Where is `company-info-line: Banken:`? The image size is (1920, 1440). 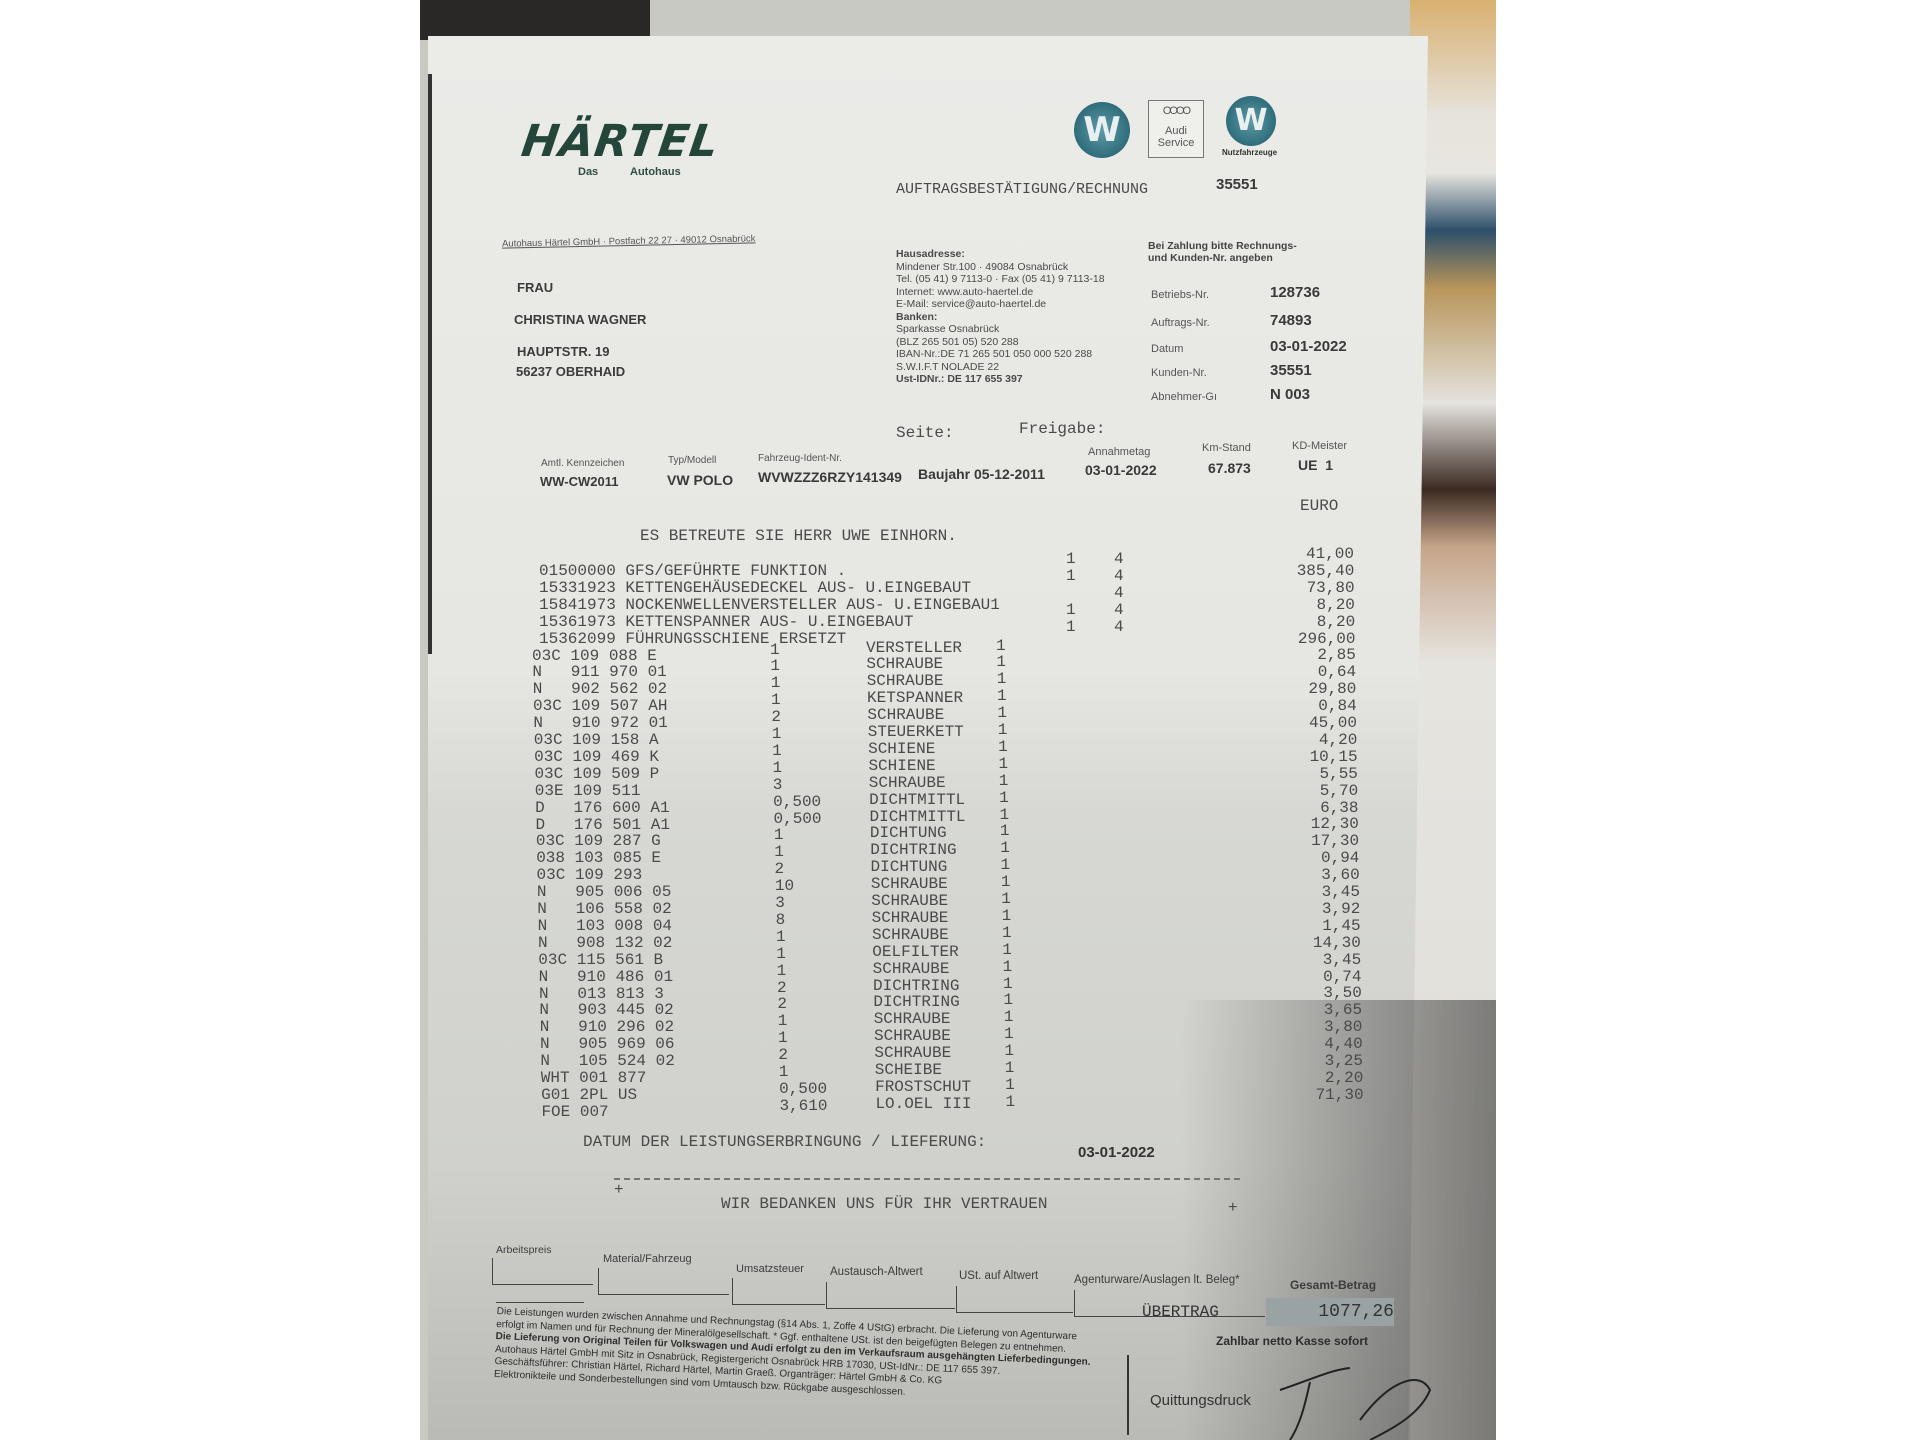
company-info-line: Banken: is located at coordinates (917, 316).